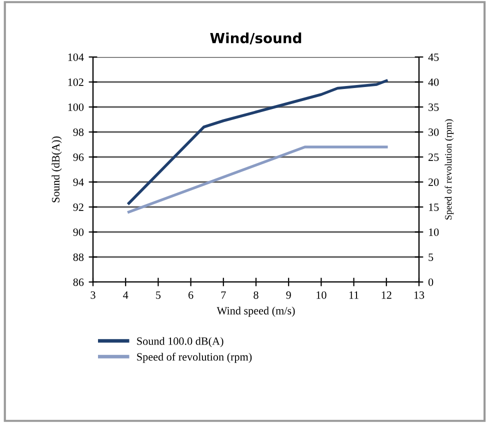 The width and height of the screenshot is (487, 423). Describe the element at coordinates (433, 157) in the screenshot. I see `y2-tick-label: 25` at that location.